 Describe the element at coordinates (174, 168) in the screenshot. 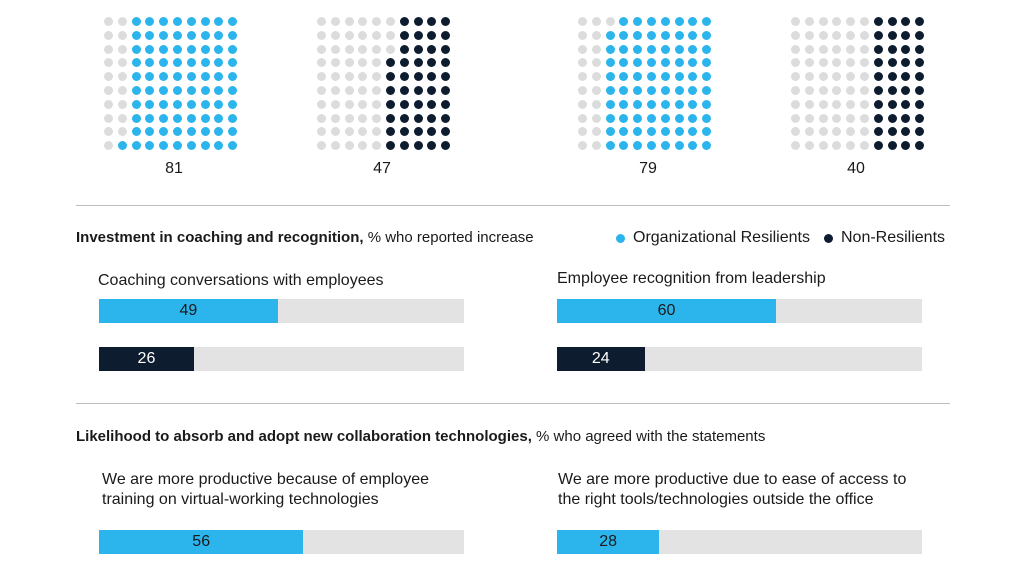

I see `waffle-value-1: 81` at that location.